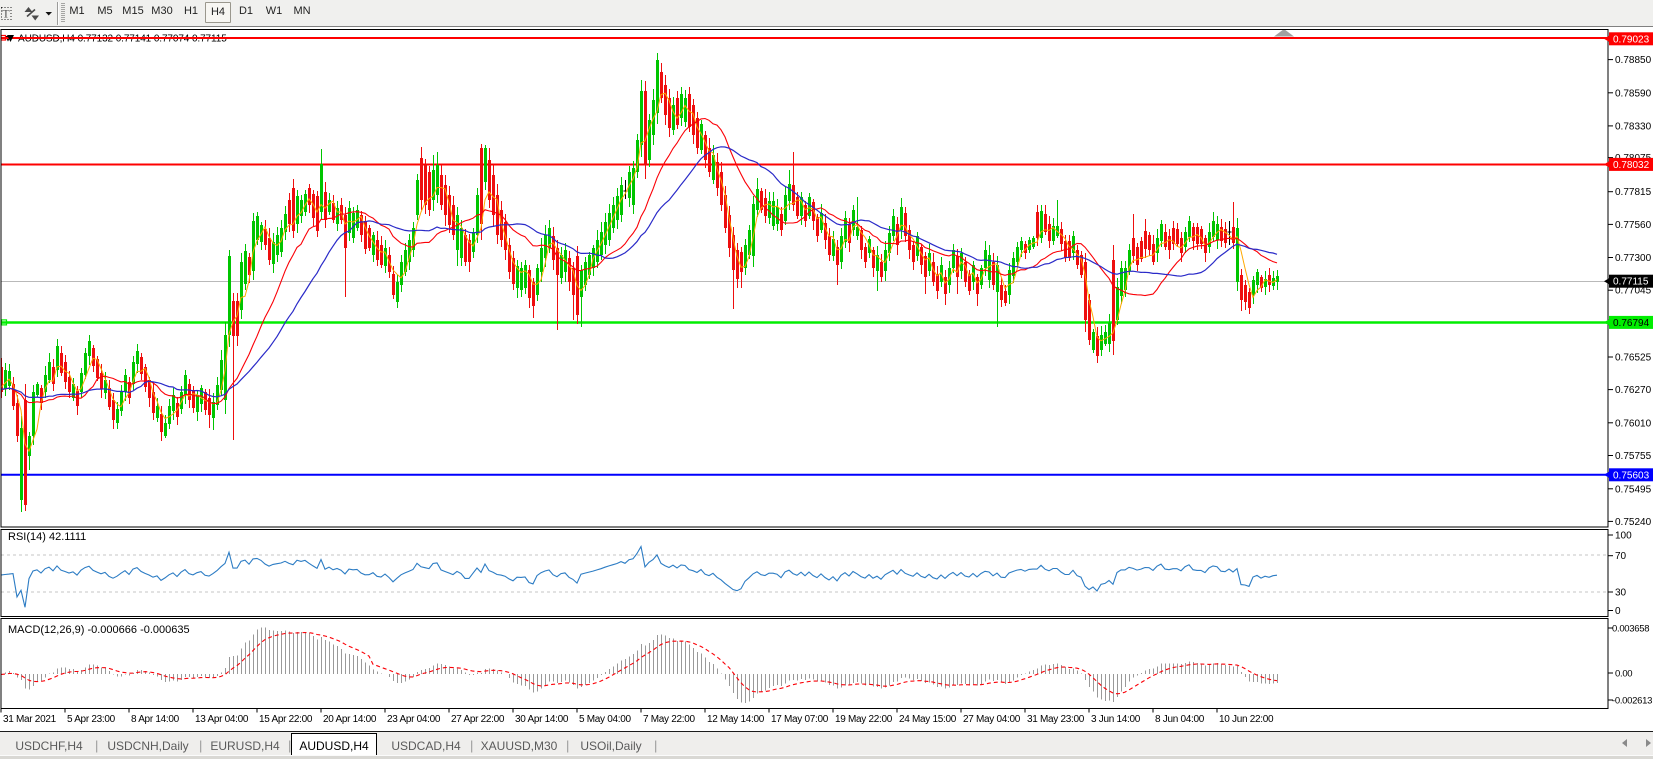 The image size is (1653, 759). What do you see at coordinates (864, 719) in the screenshot?
I see `svg-text: 19 May 22:00` at bounding box center [864, 719].